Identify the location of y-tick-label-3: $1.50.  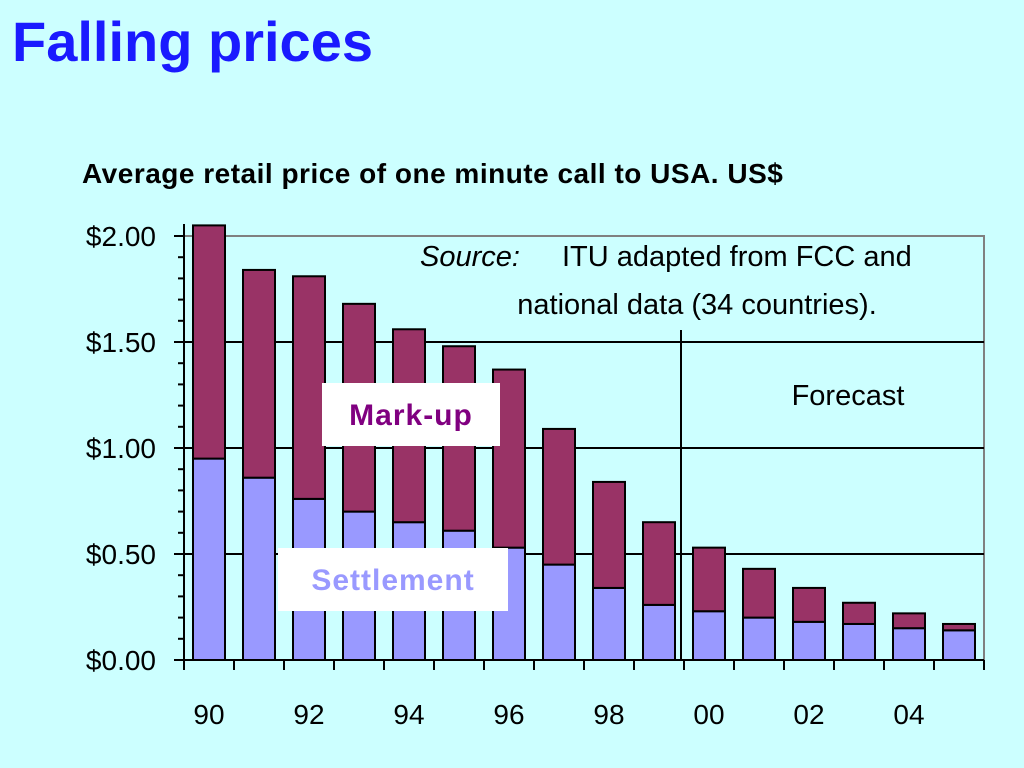
(121, 342).